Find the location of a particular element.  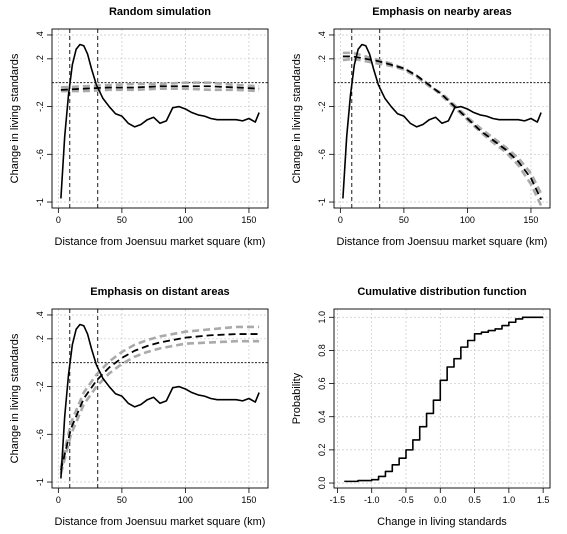

y-tick-label: 1.0 is located at coordinates (322, 317).